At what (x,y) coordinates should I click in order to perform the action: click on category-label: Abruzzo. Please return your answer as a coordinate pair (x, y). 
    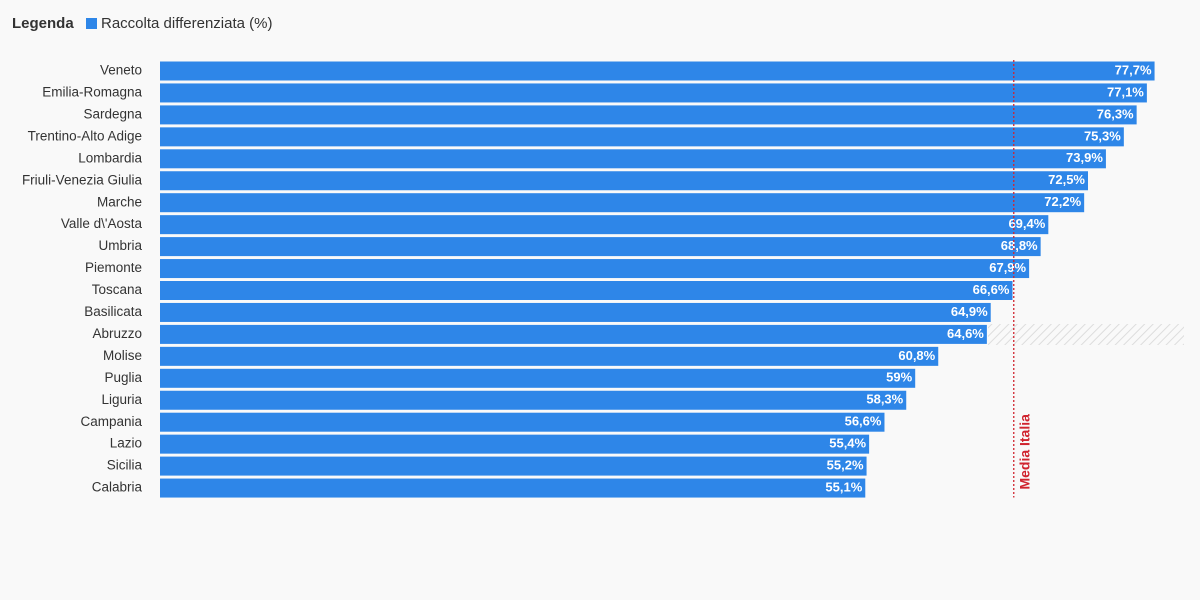
    Looking at the image, I should click on (117, 333).